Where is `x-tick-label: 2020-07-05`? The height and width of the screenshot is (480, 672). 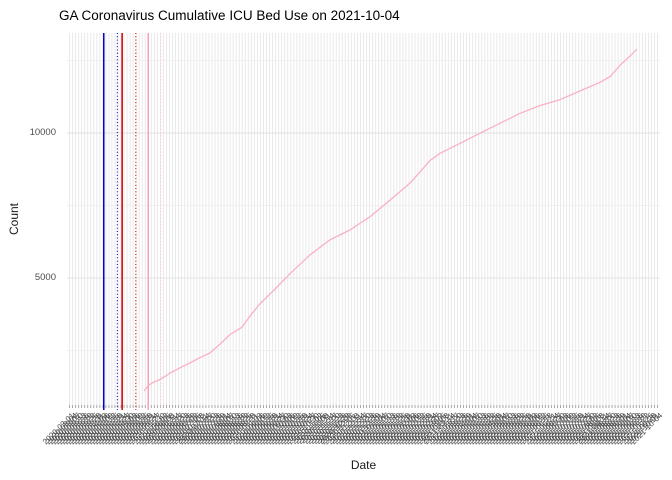 x-tick-label: 2020-07-05 is located at coordinates (185, 429).